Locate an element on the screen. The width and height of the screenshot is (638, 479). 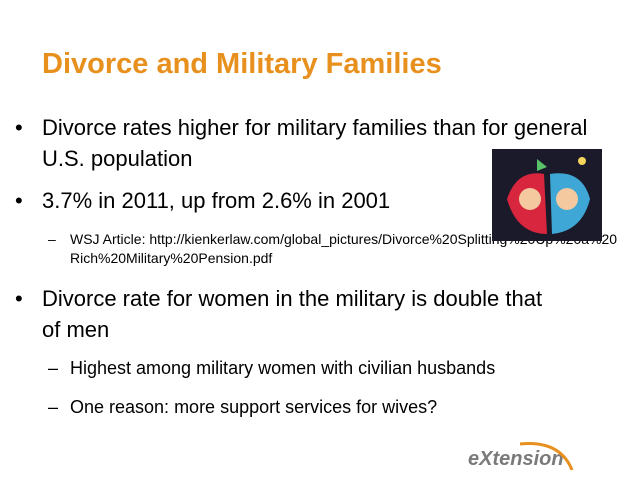
house is located at coordinates (542, 165).